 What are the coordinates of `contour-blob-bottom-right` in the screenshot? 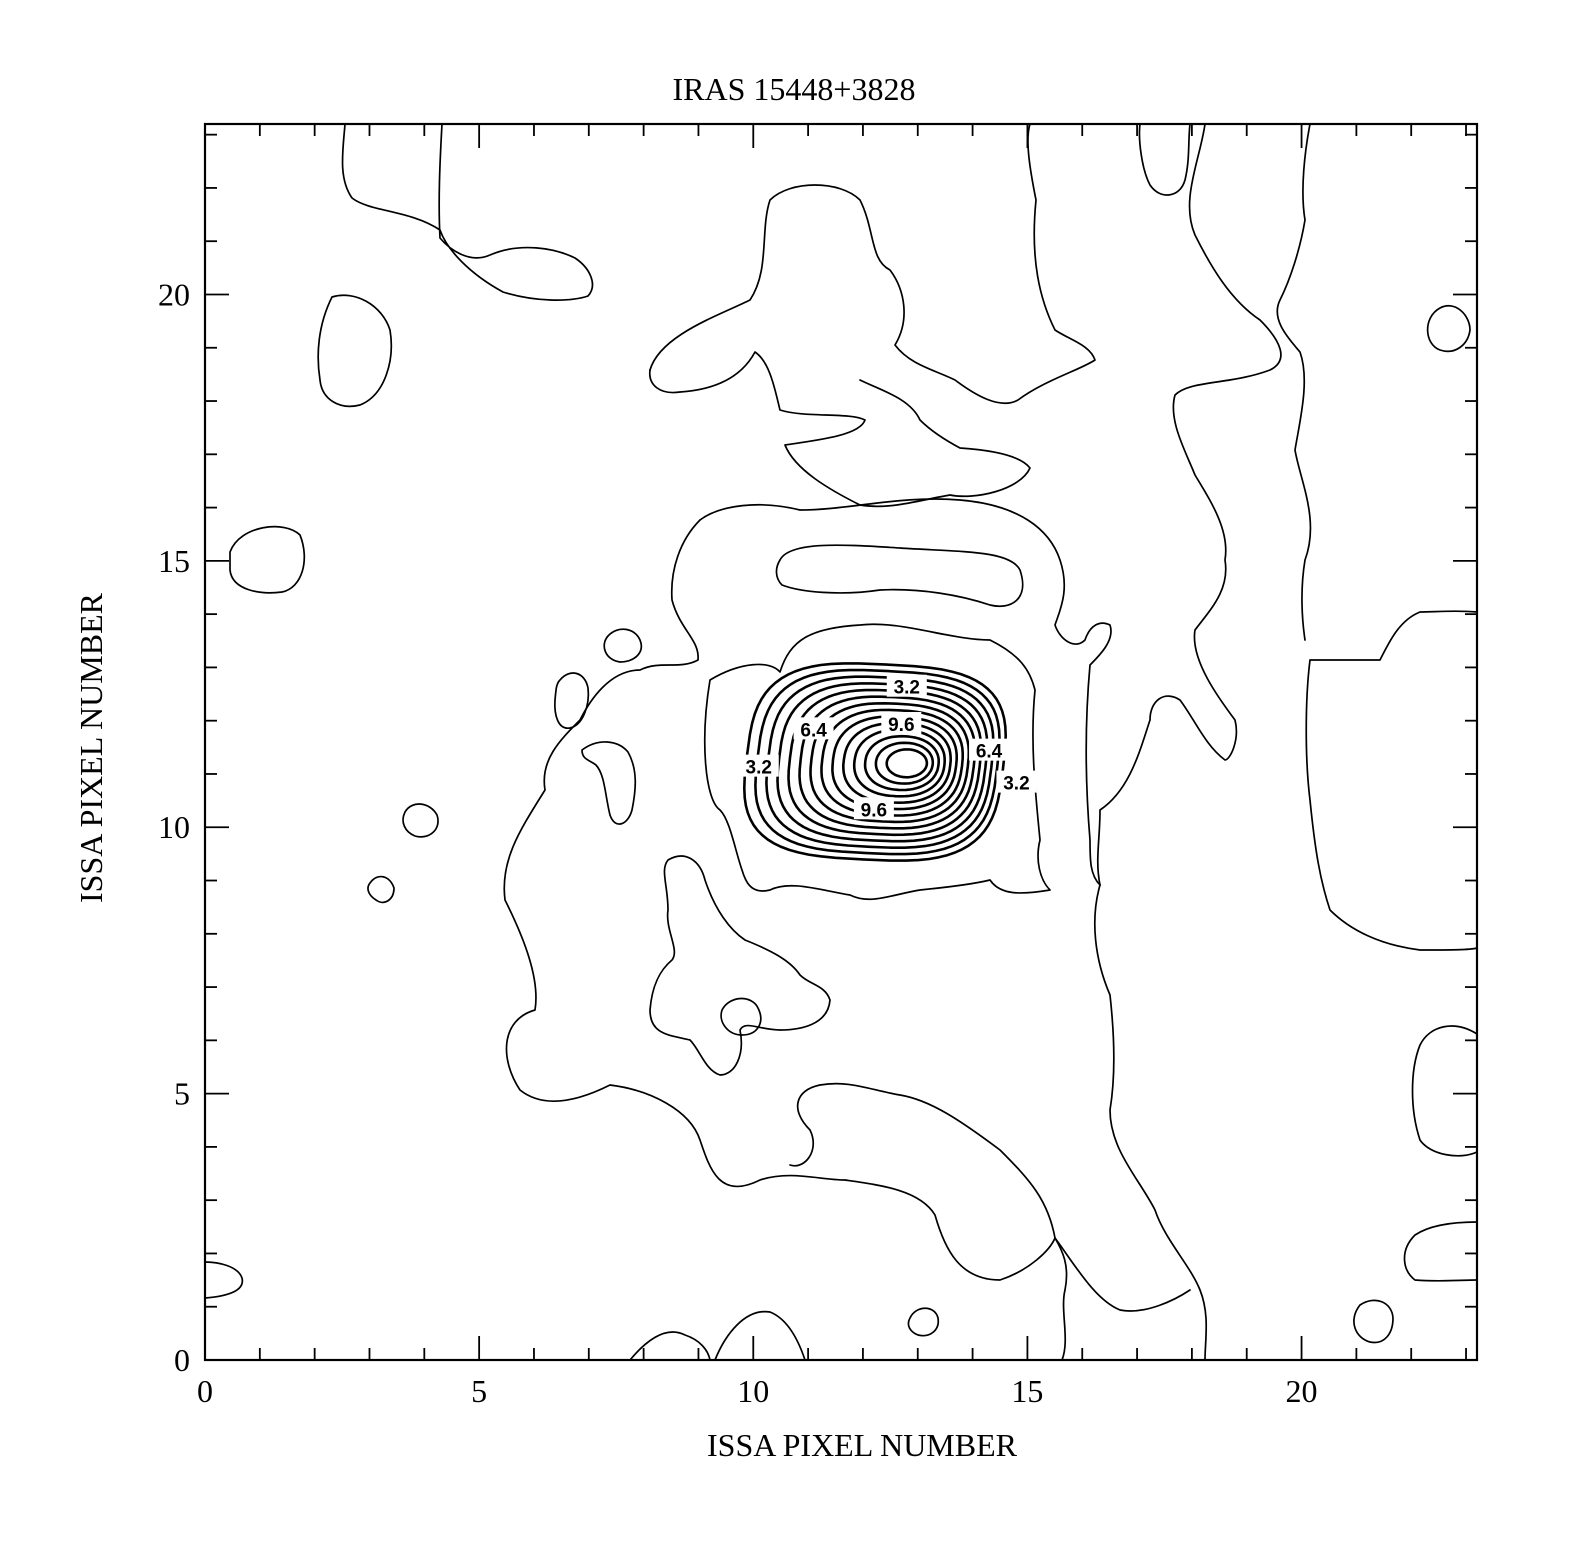 It's located at (1373, 1321).